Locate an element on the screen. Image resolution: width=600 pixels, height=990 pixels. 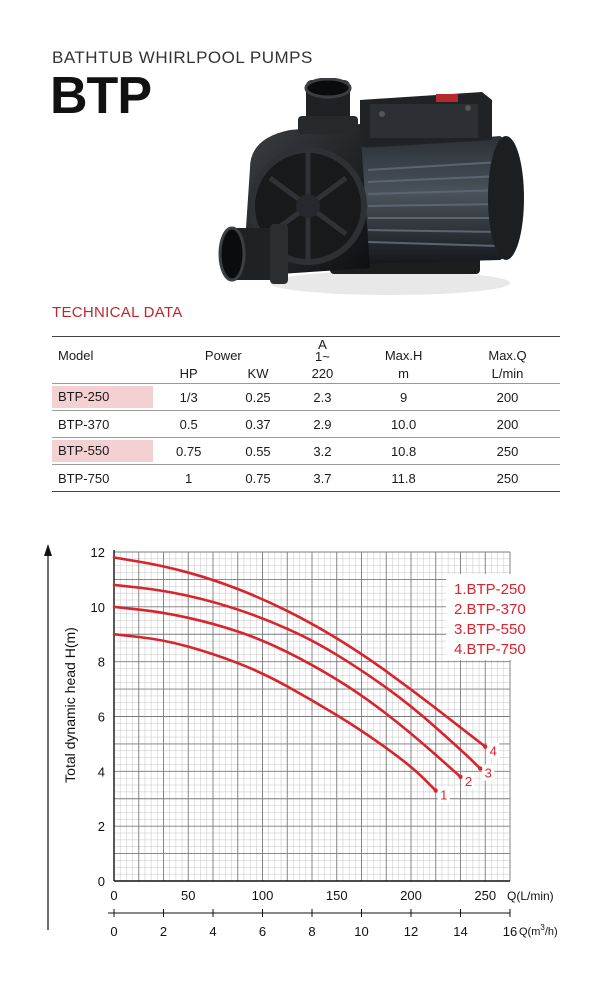
x-tick-label-lpm: 250 is located at coordinates (485, 895).